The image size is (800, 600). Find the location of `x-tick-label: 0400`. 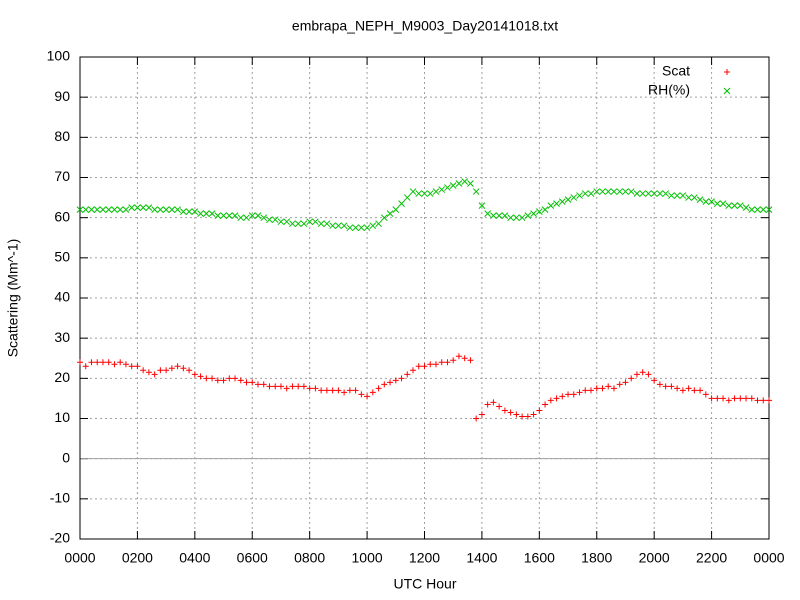

x-tick-label: 0400 is located at coordinates (194, 558).